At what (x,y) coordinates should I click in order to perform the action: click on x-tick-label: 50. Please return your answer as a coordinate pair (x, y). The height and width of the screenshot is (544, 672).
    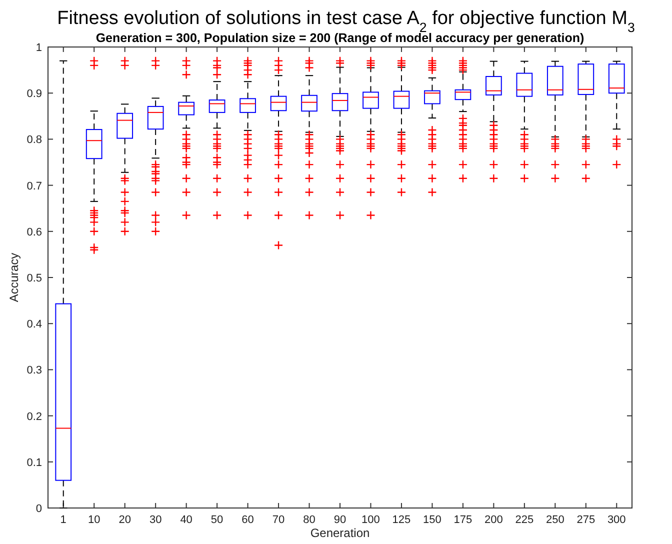
    Looking at the image, I should click on (217, 520).